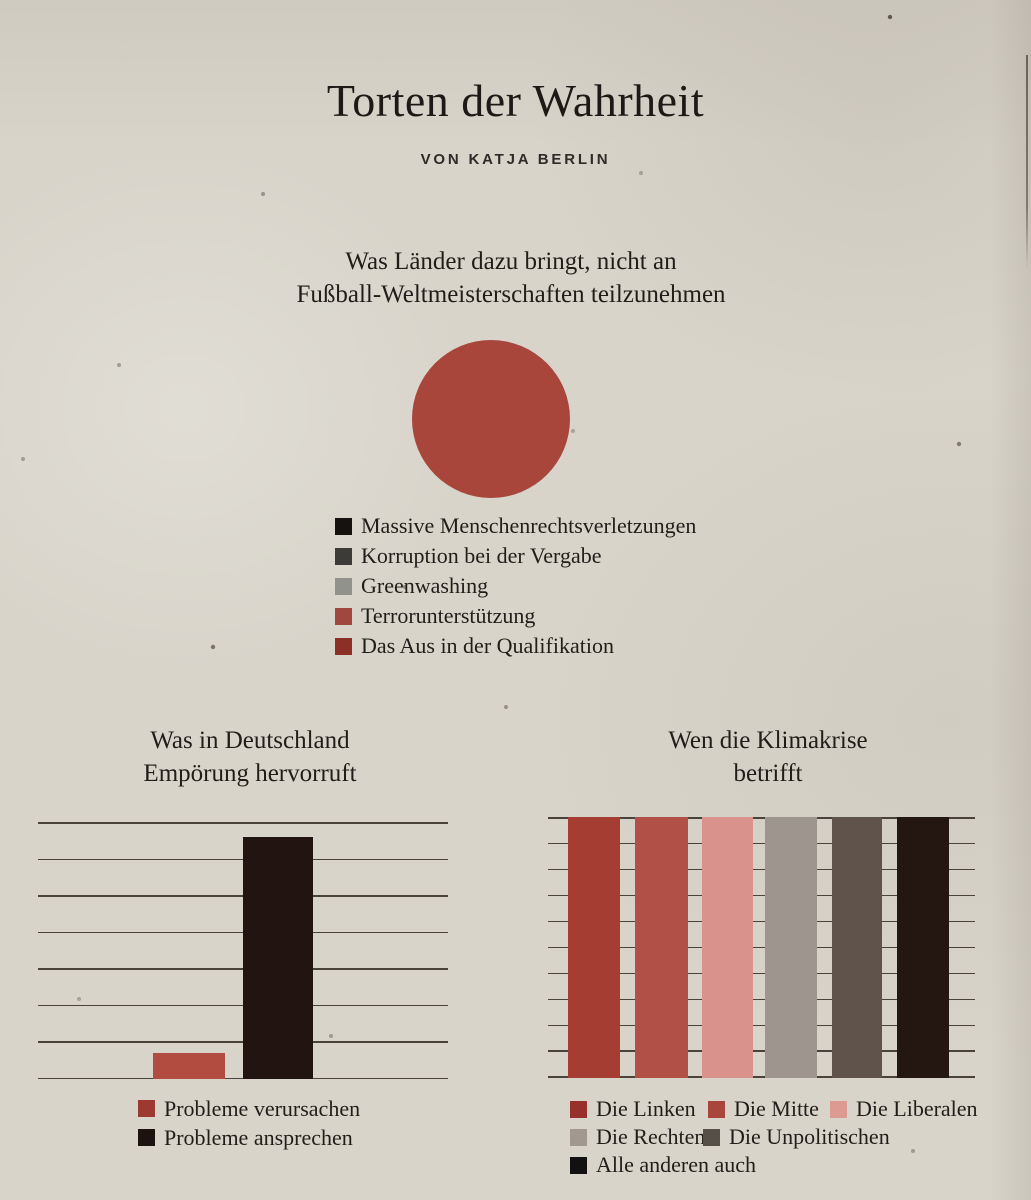 The height and width of the screenshot is (1200, 1031). I want to click on legend-label: Greenwashing, so click(425, 585).